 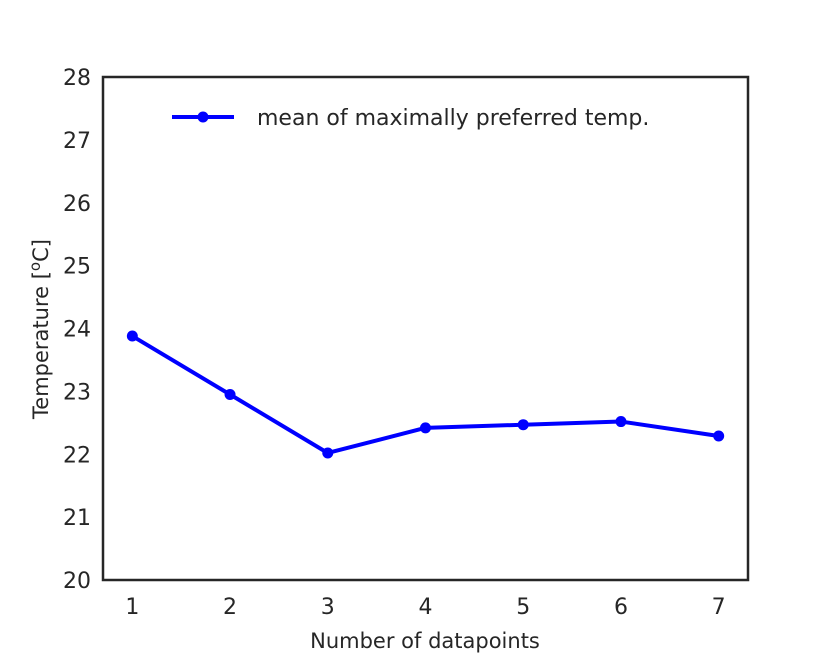 I want to click on y-tick-label: 26, so click(x=77, y=204).